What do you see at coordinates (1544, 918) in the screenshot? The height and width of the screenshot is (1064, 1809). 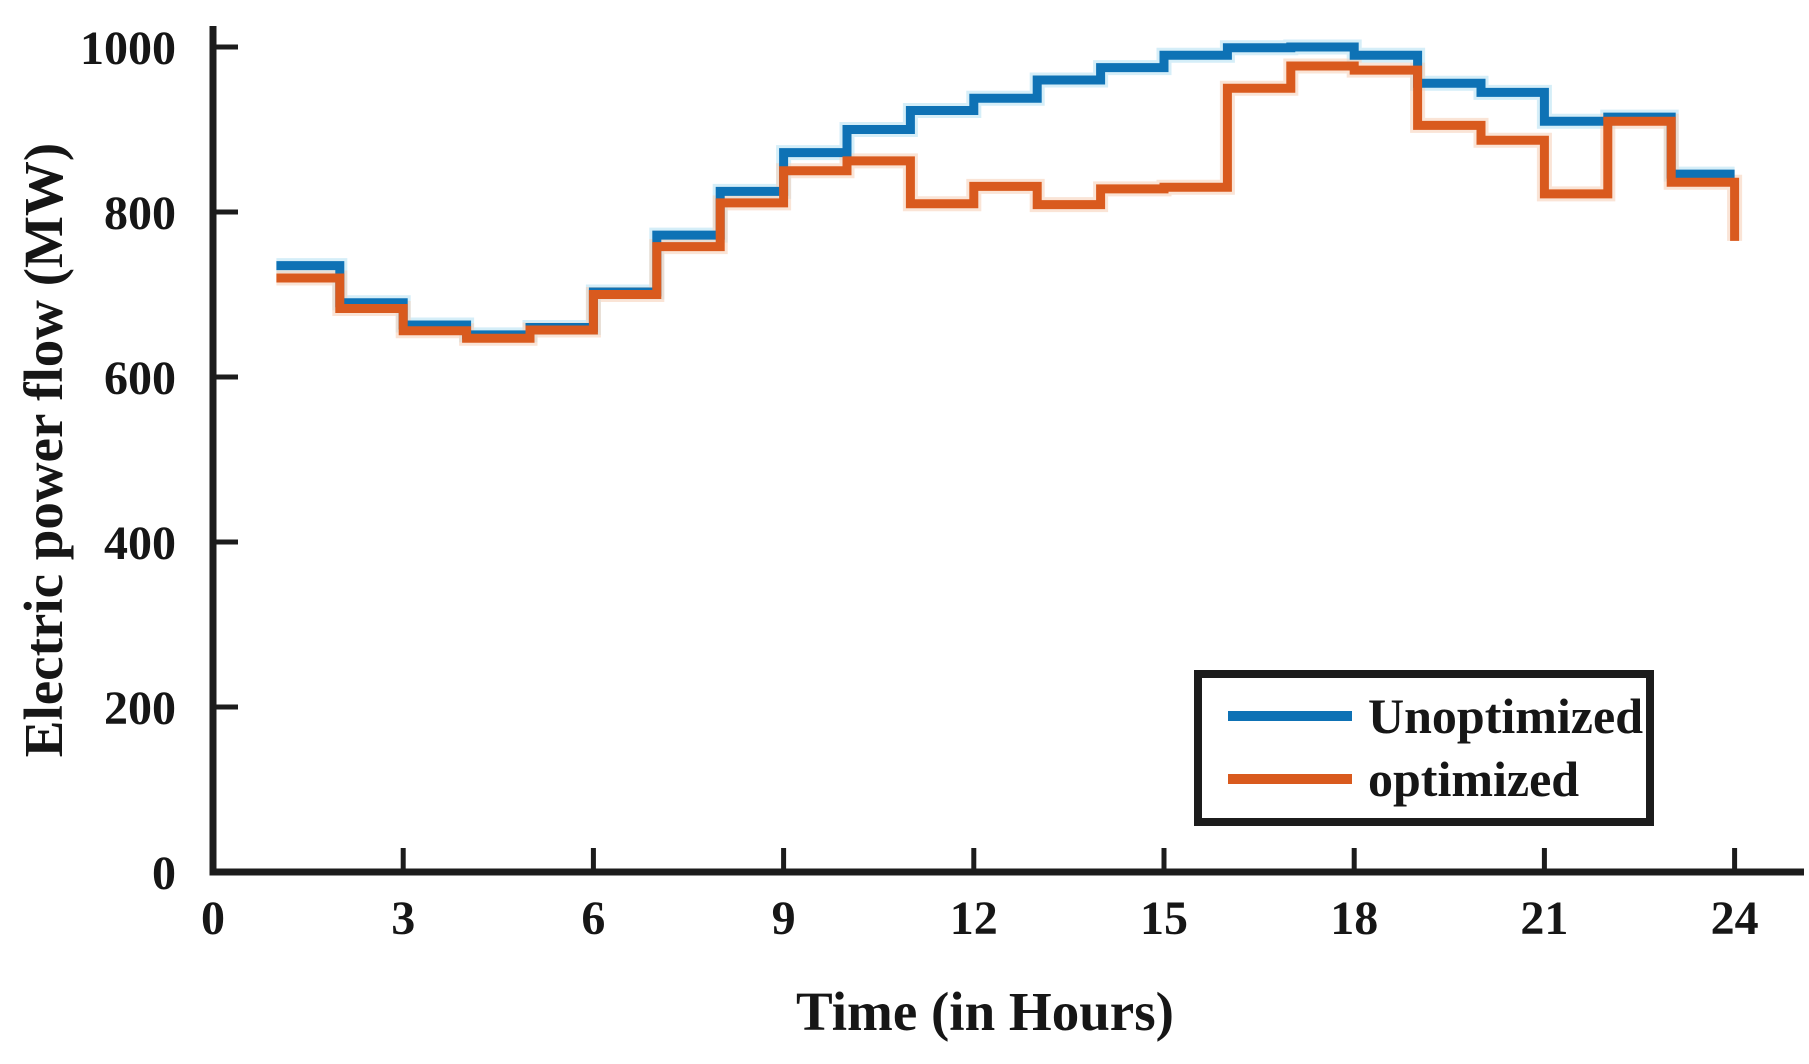 I see `x-tick-label: 21` at bounding box center [1544, 918].